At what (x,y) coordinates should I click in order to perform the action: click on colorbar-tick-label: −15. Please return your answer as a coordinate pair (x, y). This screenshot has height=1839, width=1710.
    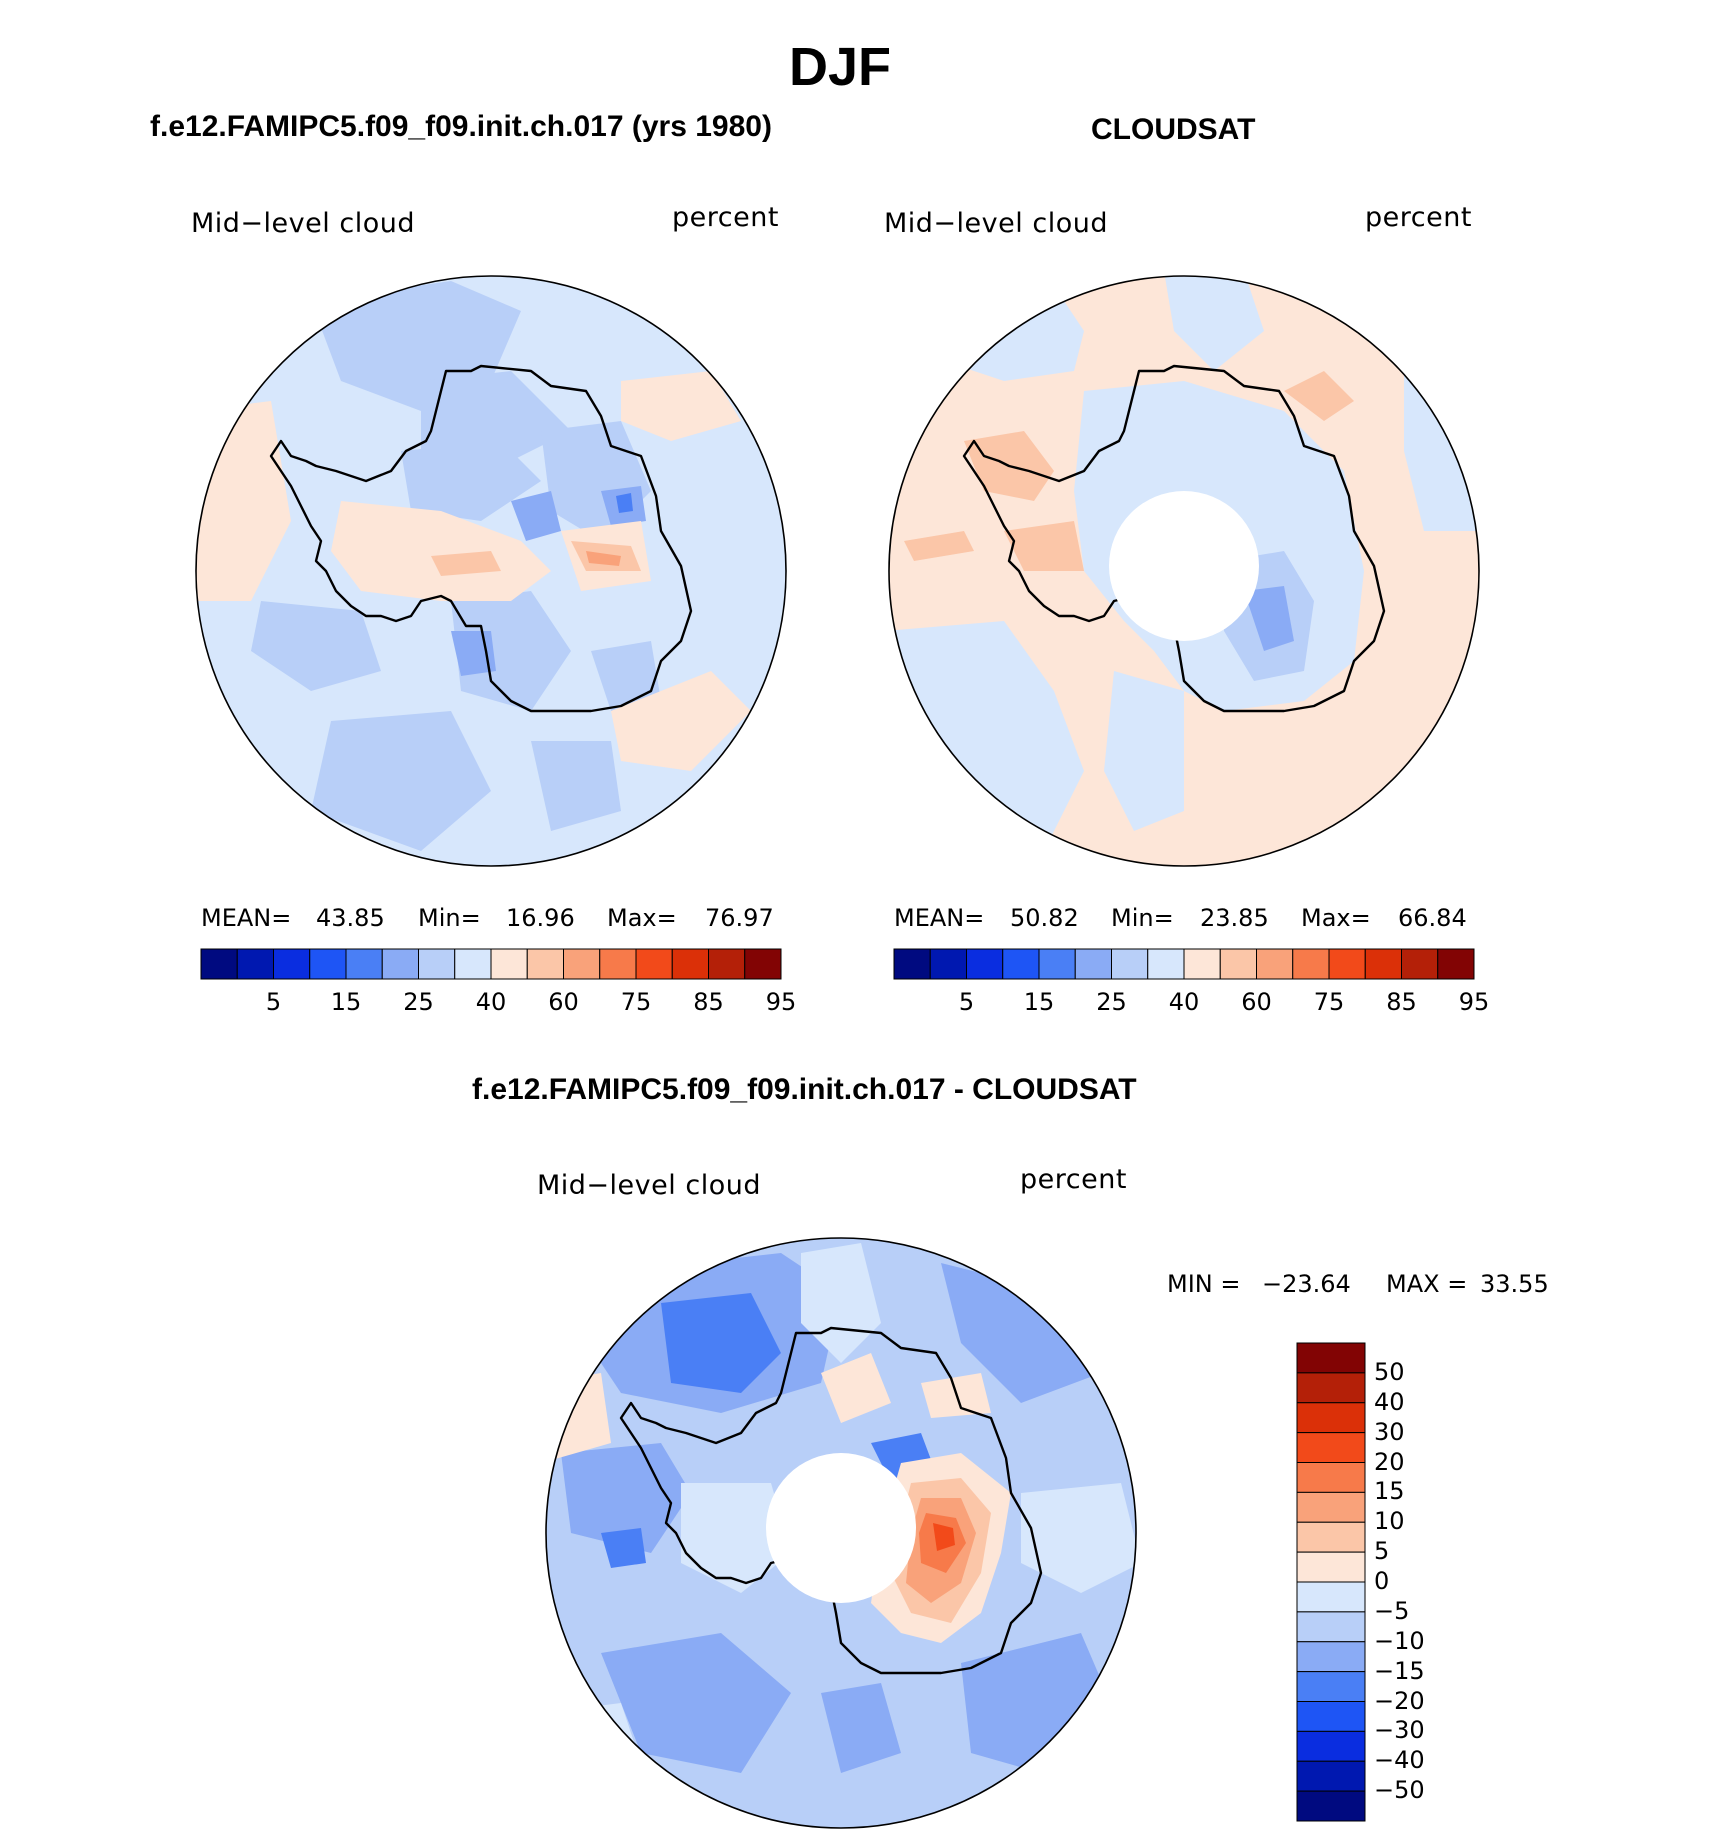
    Looking at the image, I should click on (1399, 1670).